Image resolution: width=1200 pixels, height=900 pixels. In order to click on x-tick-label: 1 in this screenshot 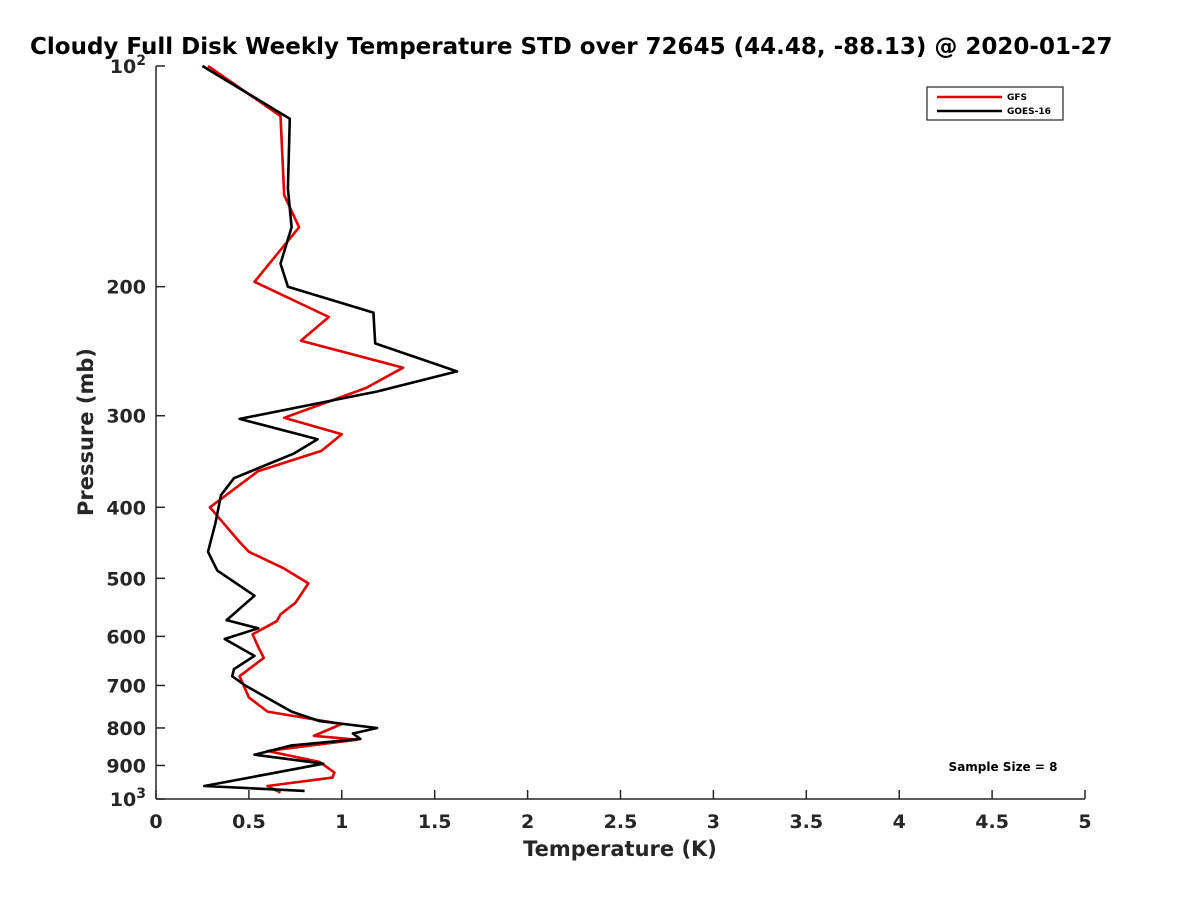, I will do `click(341, 822)`.